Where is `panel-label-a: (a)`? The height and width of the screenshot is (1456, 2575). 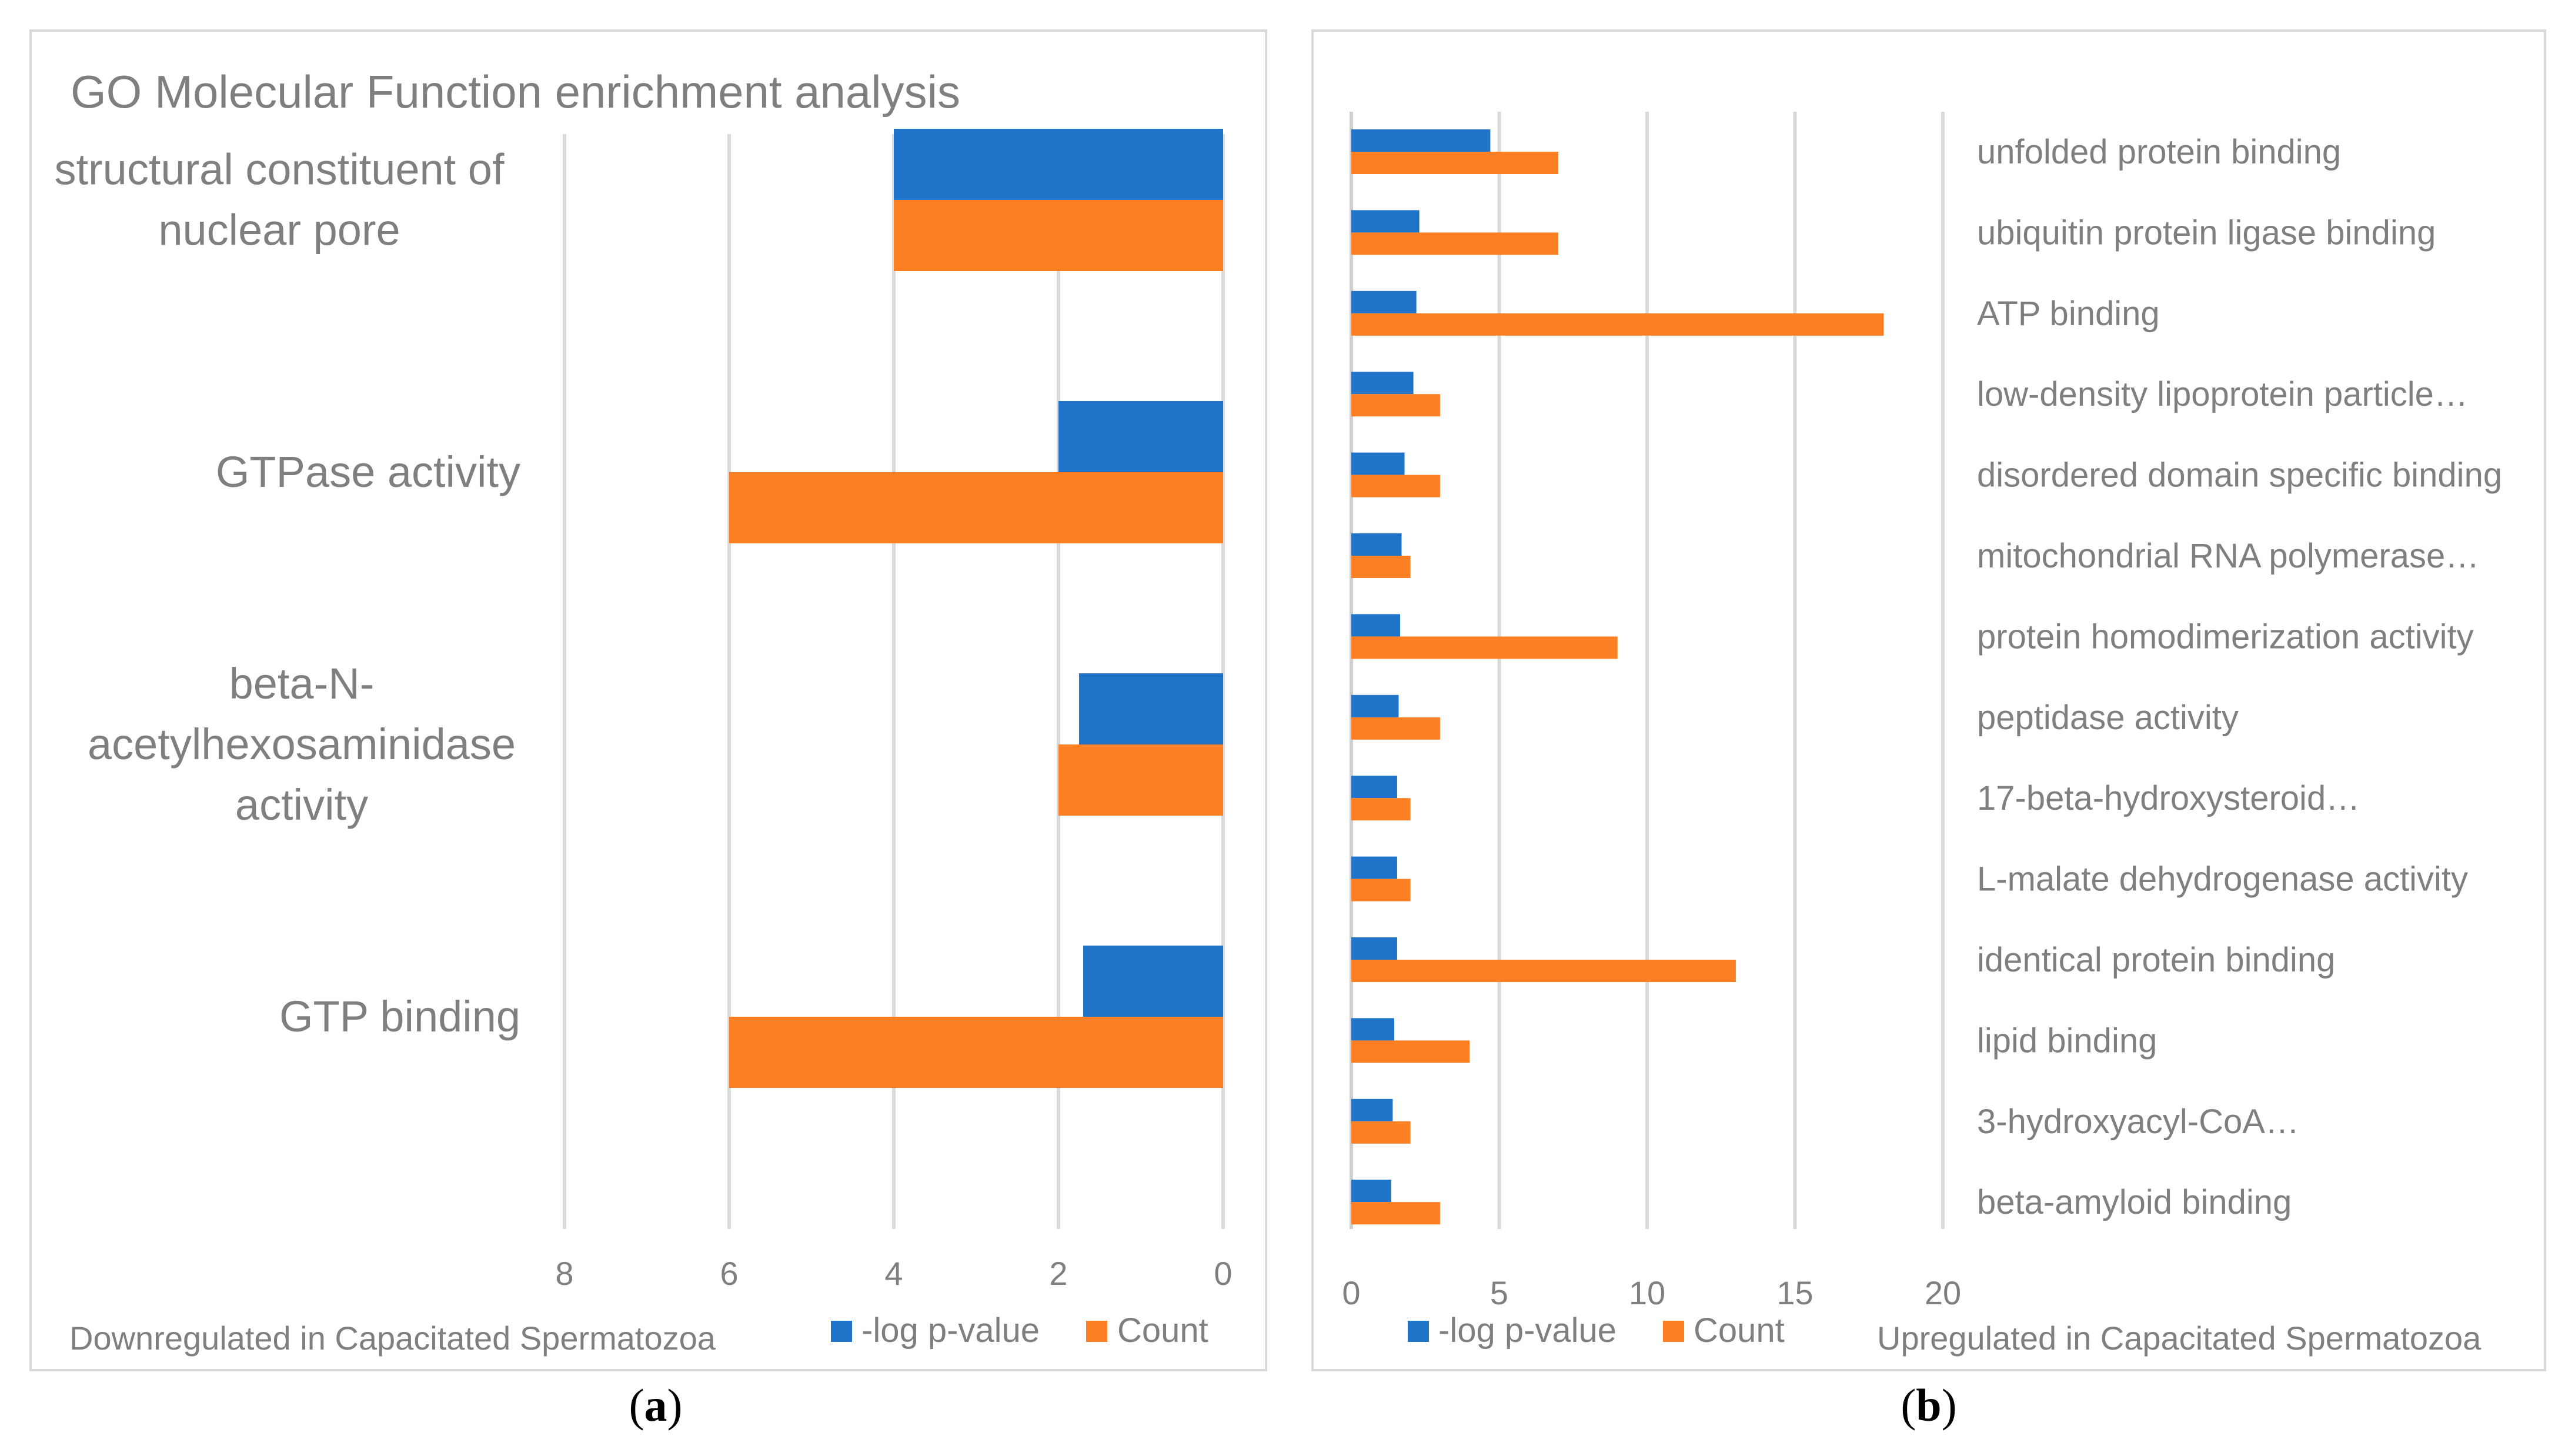 panel-label-a: (a) is located at coordinates (656, 1406).